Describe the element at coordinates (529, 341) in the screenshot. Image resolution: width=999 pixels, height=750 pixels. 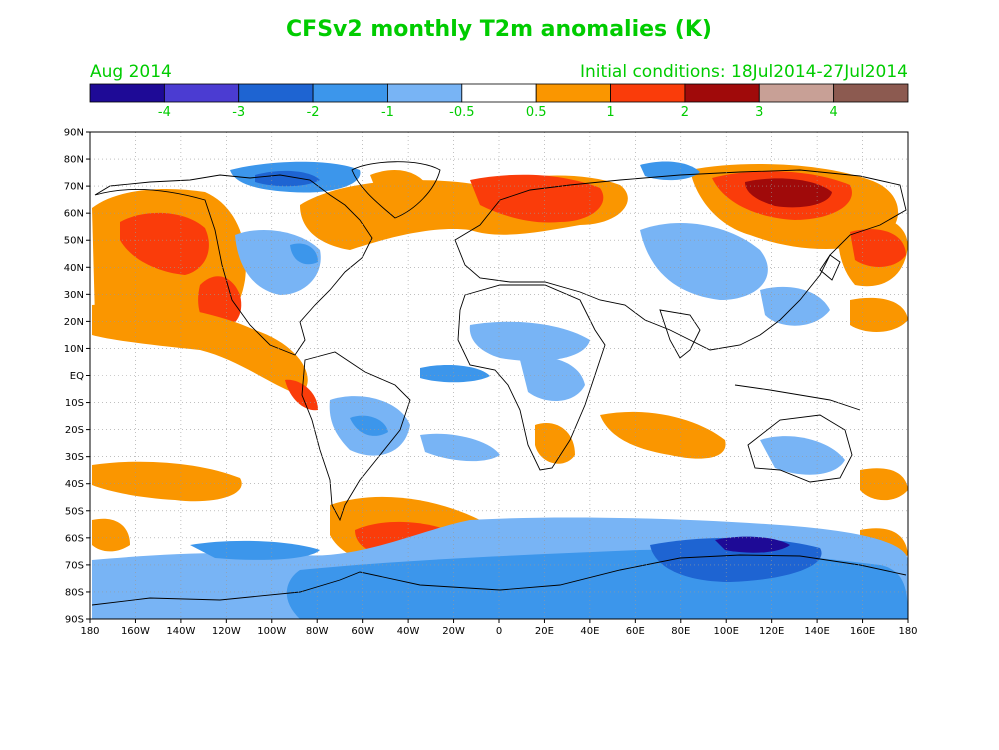
I see `cold-sahel` at that location.